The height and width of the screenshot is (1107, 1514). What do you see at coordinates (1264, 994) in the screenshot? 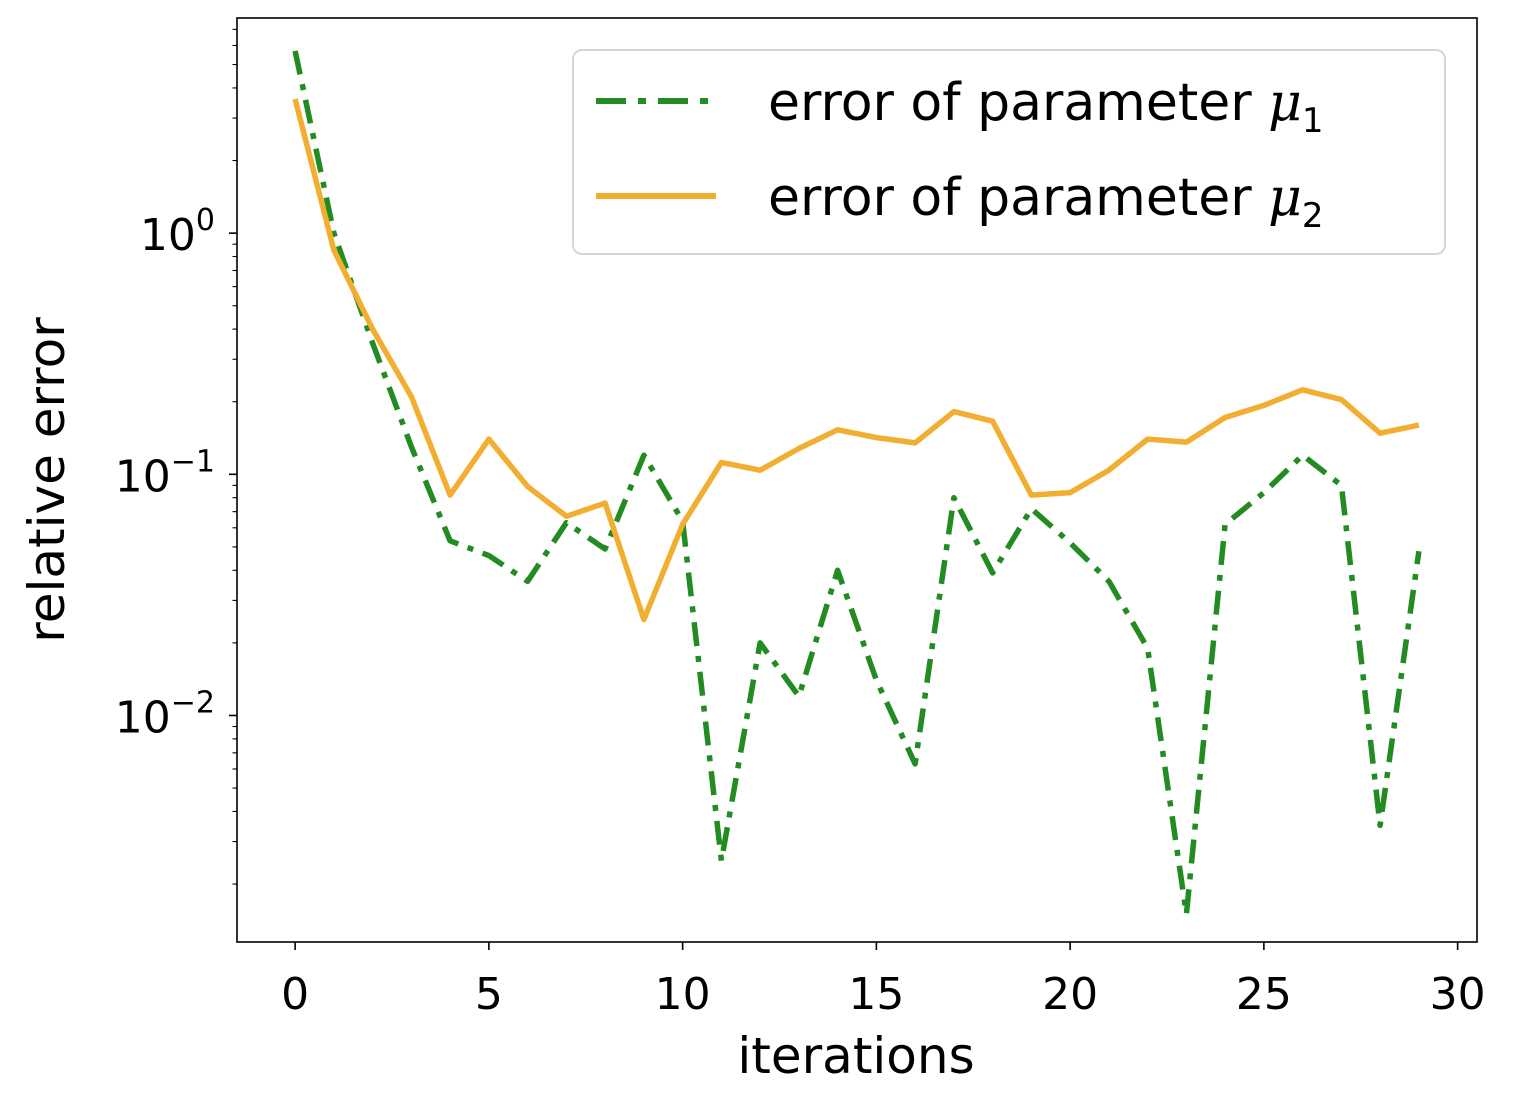
I see `x-tick-label: 25` at bounding box center [1264, 994].